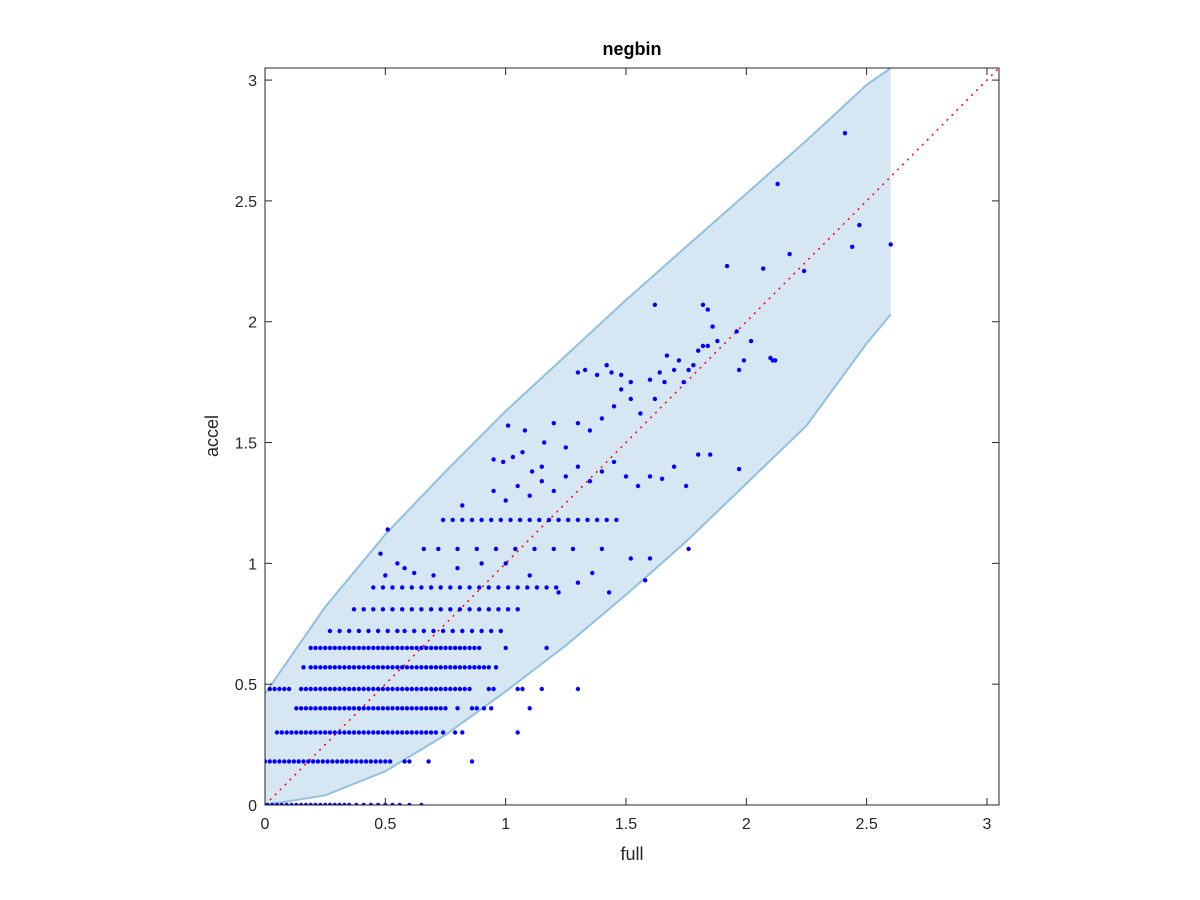 The height and width of the screenshot is (900, 1200). I want to click on y-tick-label: 0.5, so click(246, 685).